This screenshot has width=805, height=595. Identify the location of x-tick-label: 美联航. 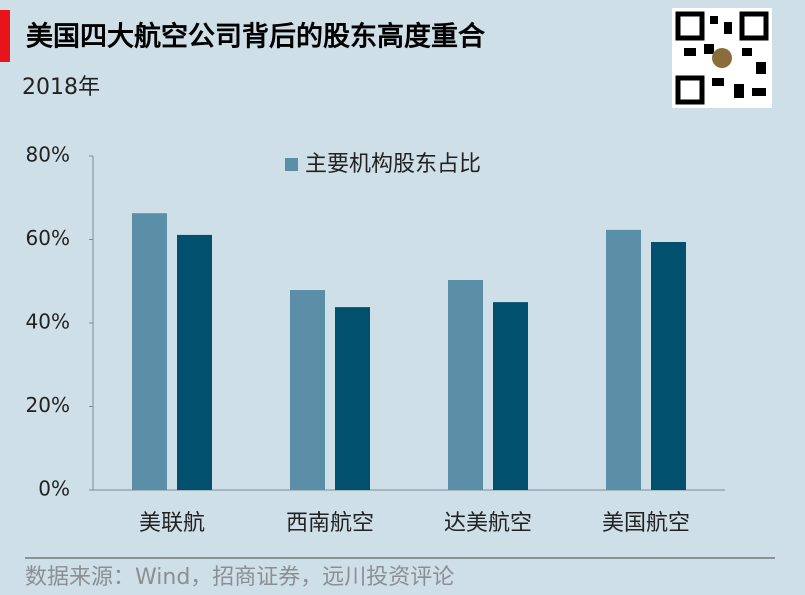
(172, 523).